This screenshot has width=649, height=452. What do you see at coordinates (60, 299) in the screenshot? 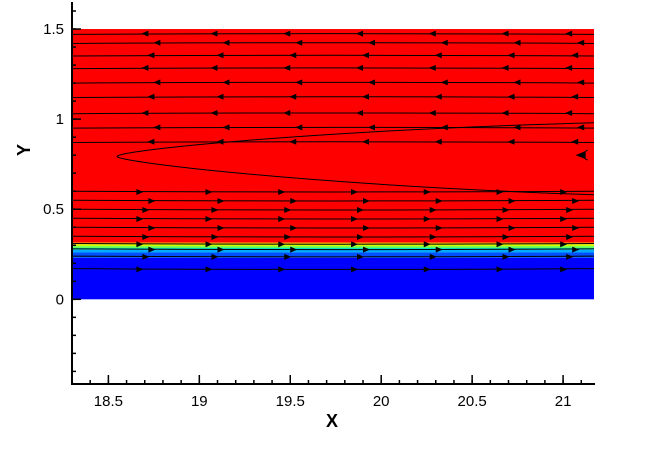
I see `y-tick-label: 0` at bounding box center [60, 299].